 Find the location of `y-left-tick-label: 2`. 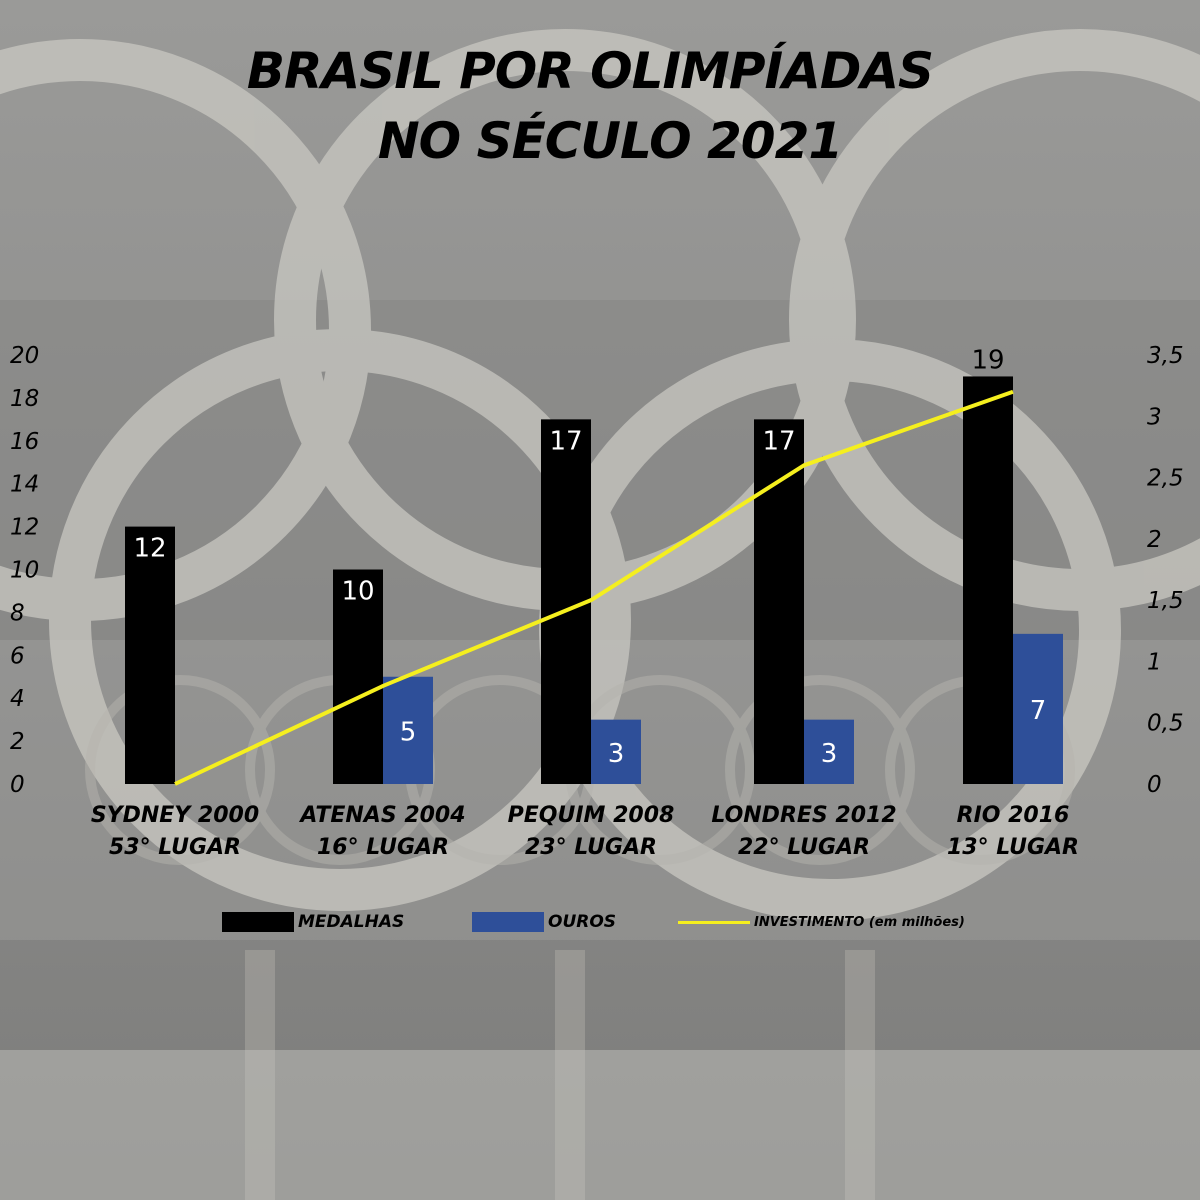

y-left-tick-label: 2 is located at coordinates (17, 742).